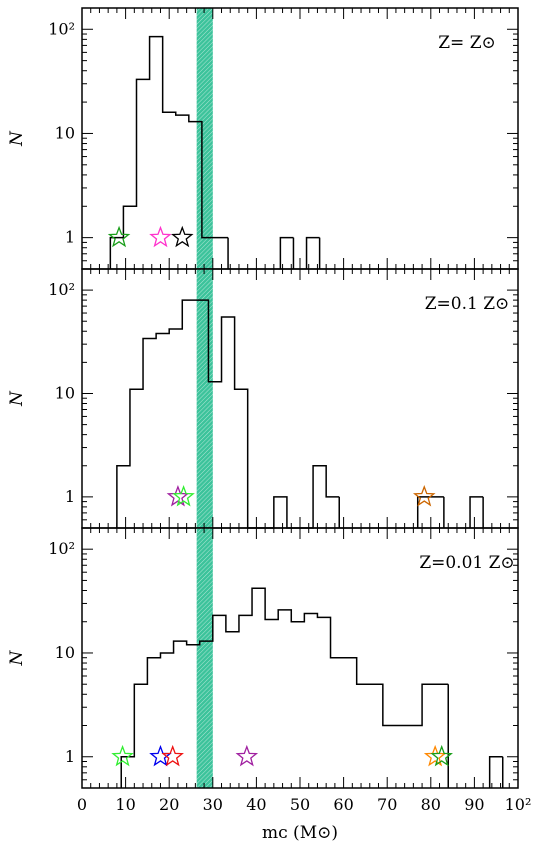 The image size is (540, 855). Describe the element at coordinates (256, 804) in the screenshot. I see `x-tick-label: 40` at that location.